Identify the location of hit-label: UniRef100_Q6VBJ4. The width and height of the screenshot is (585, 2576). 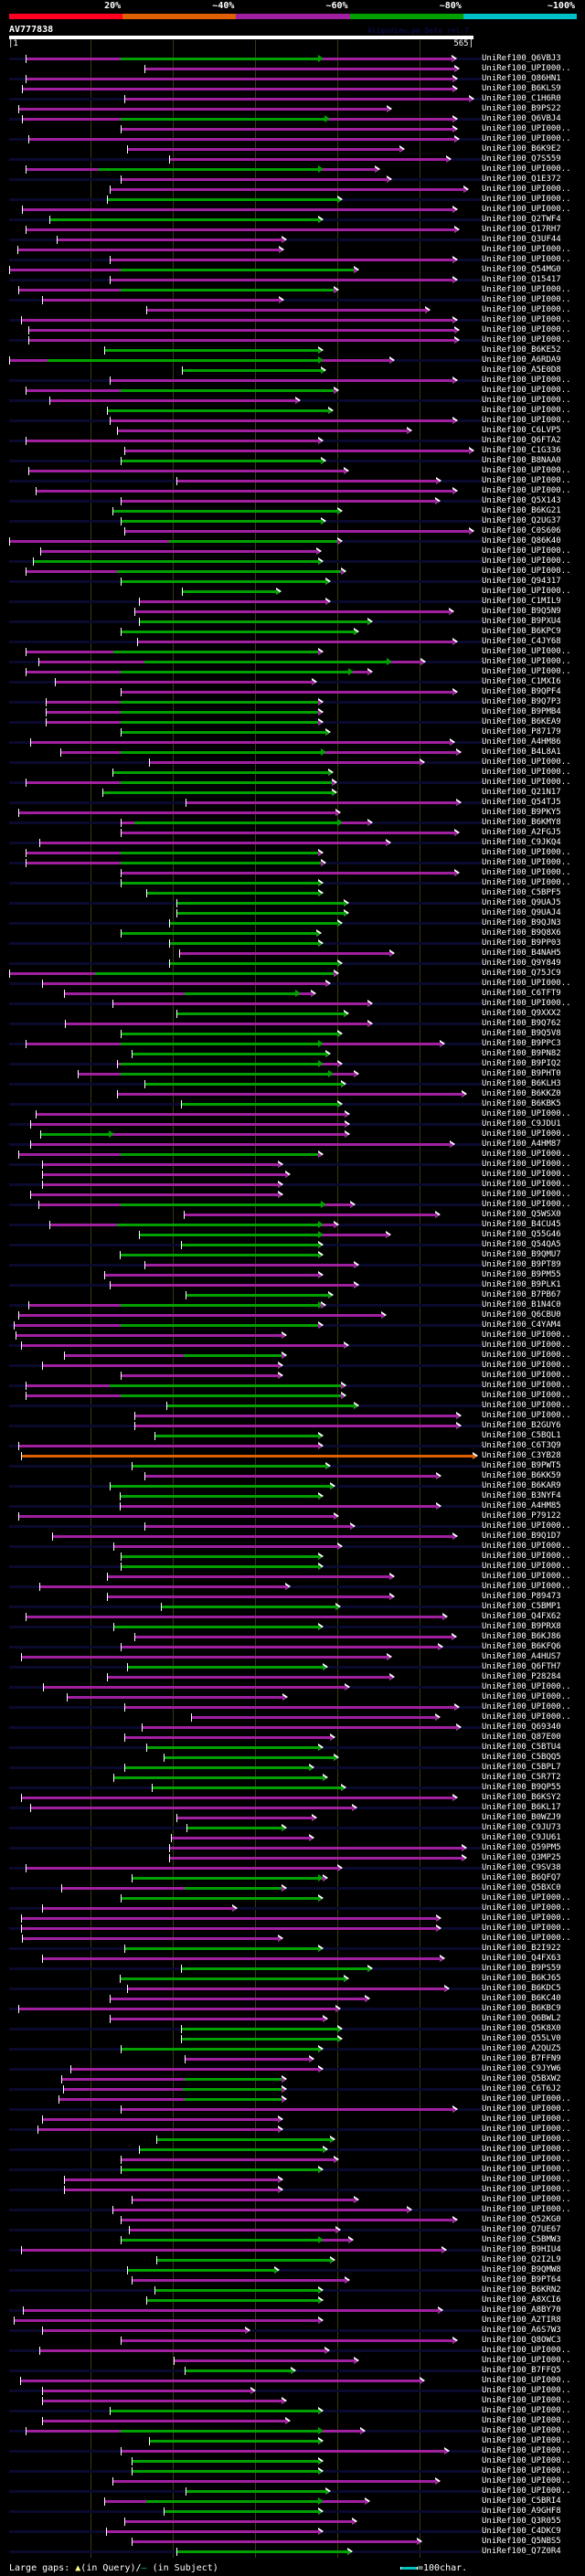
(521, 118).